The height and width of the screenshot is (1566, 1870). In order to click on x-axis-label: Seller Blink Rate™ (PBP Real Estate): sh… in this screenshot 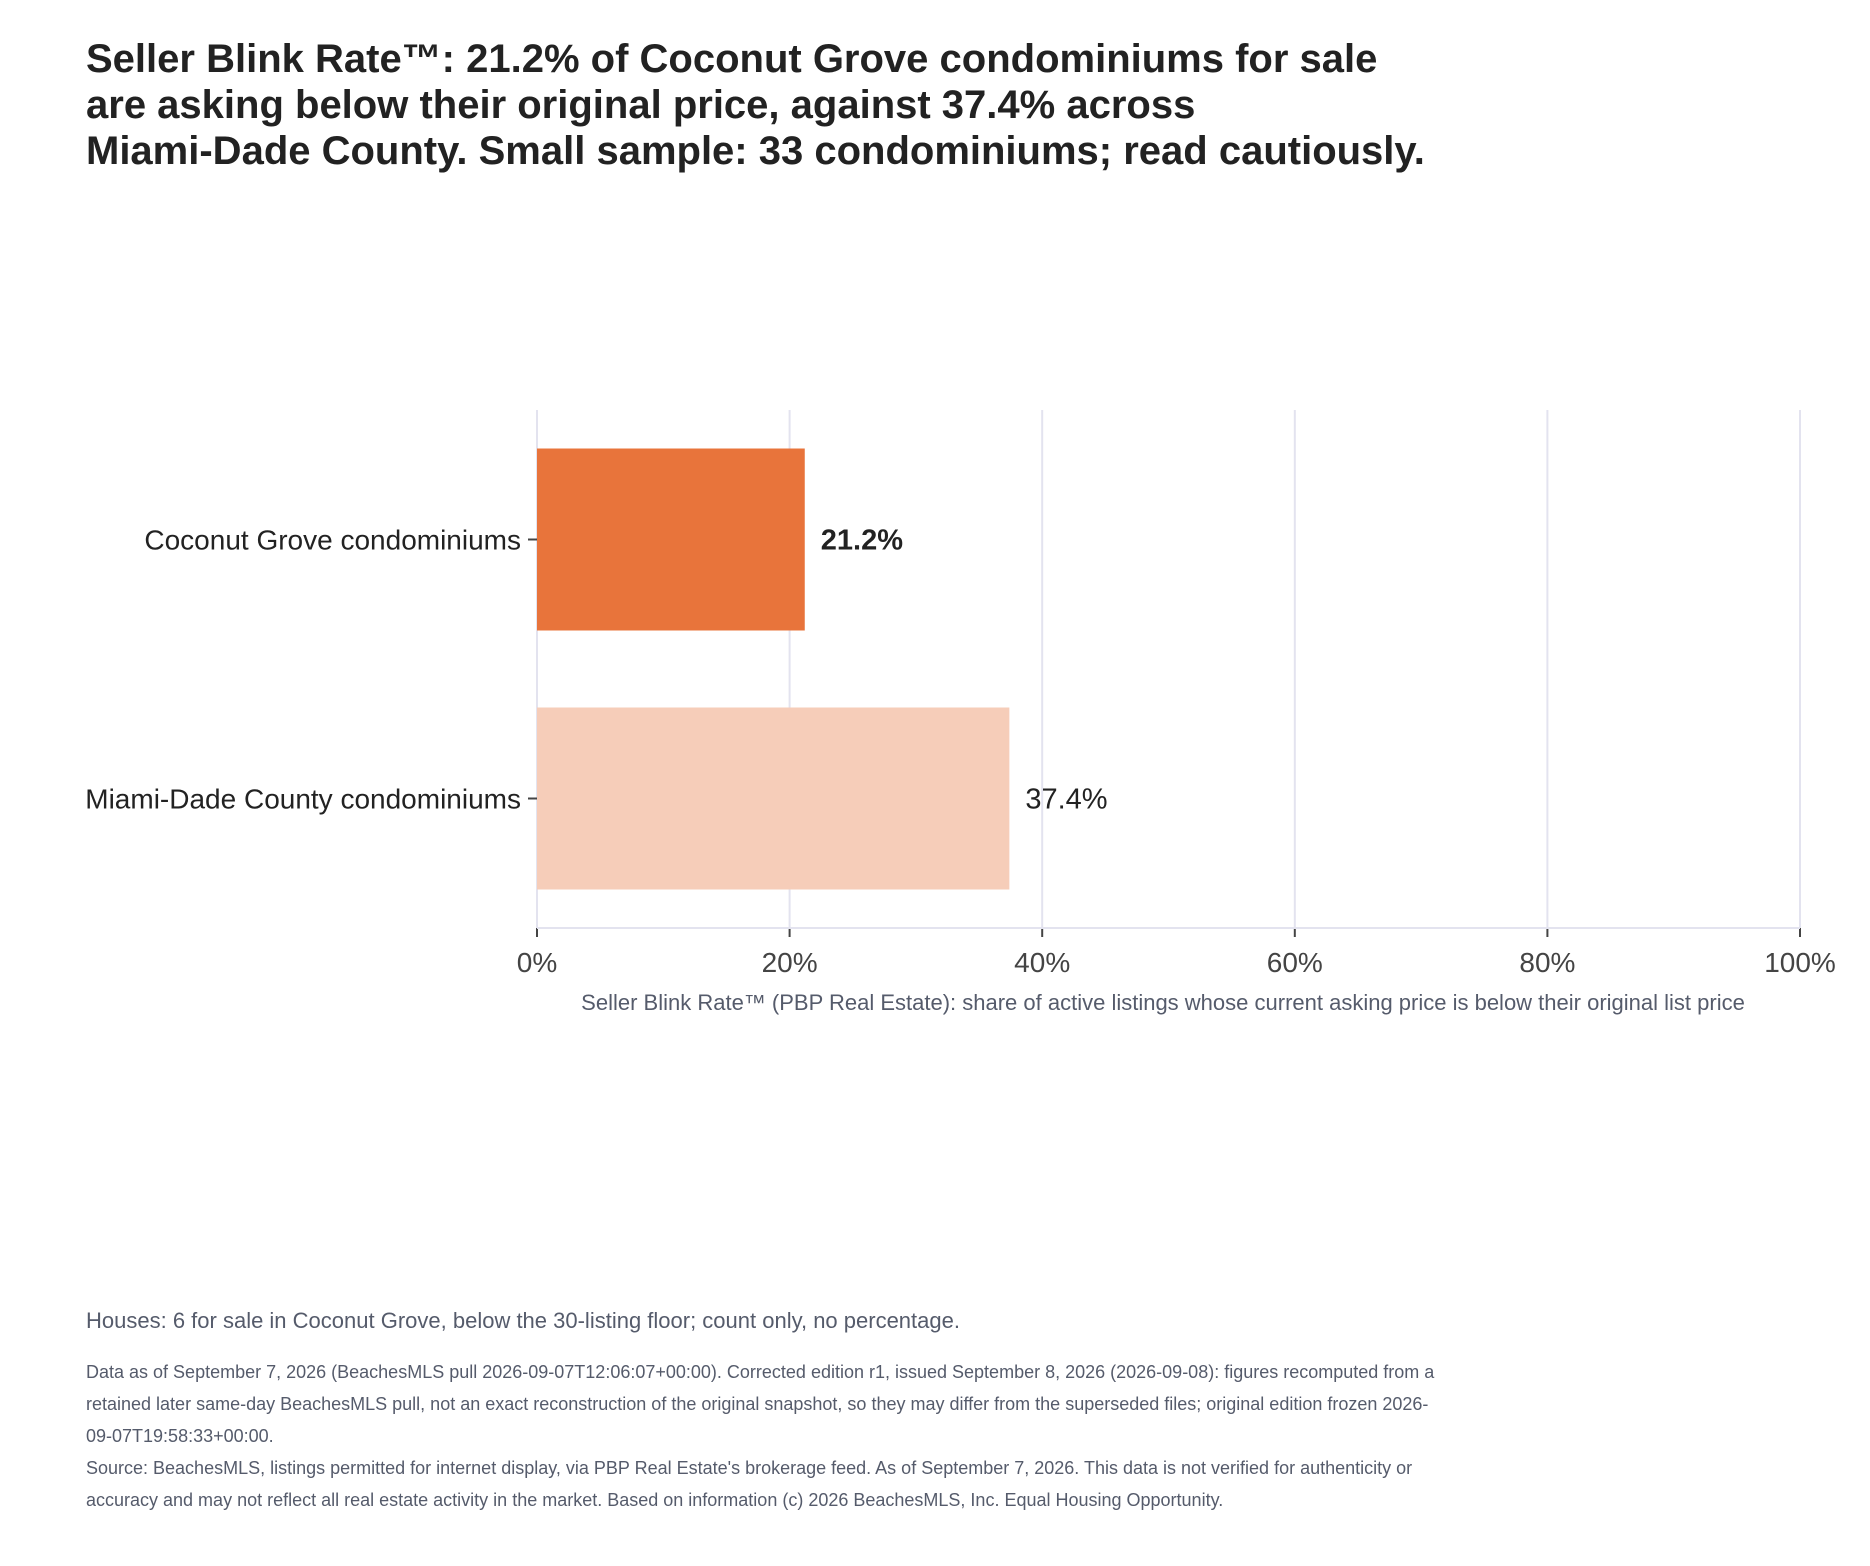, I will do `click(1163, 1002)`.